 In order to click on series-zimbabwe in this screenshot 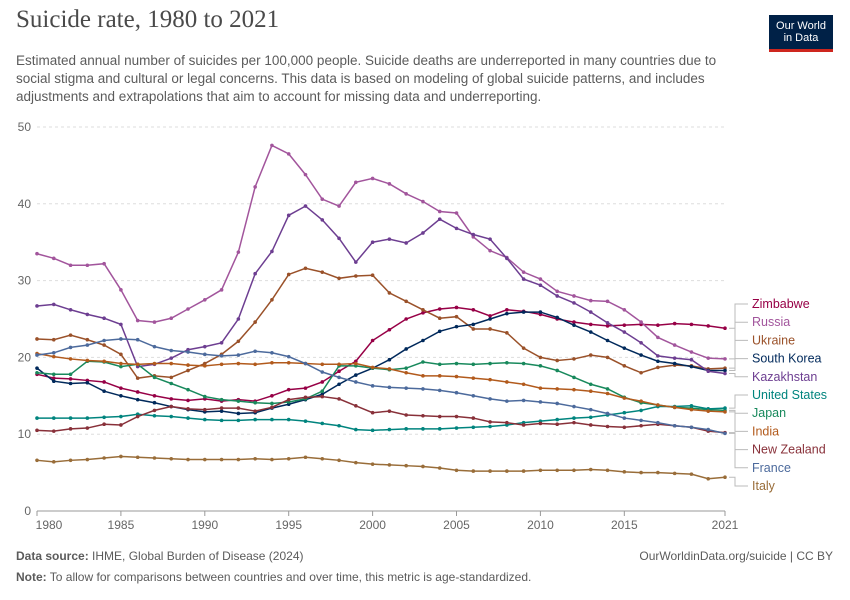, I will do `click(381, 354)`.